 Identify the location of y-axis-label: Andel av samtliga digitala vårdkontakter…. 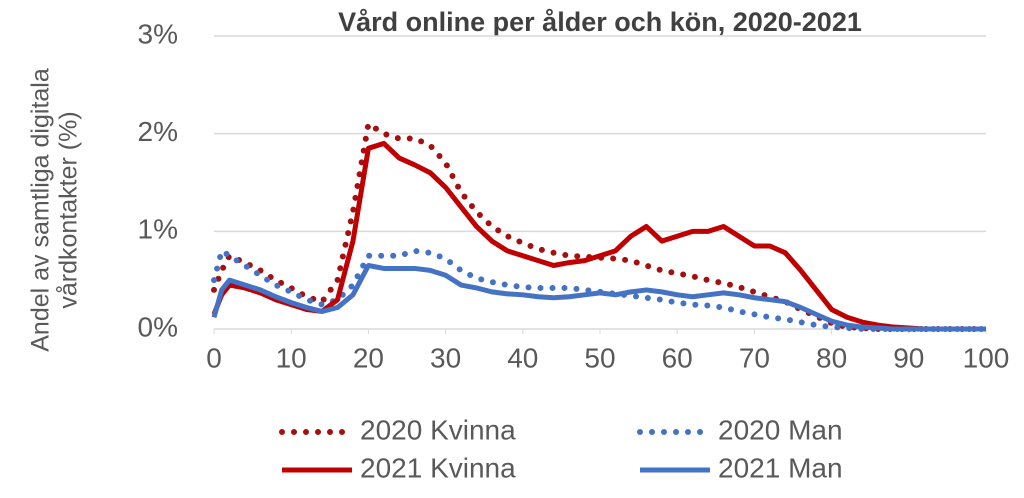
(55, 210).